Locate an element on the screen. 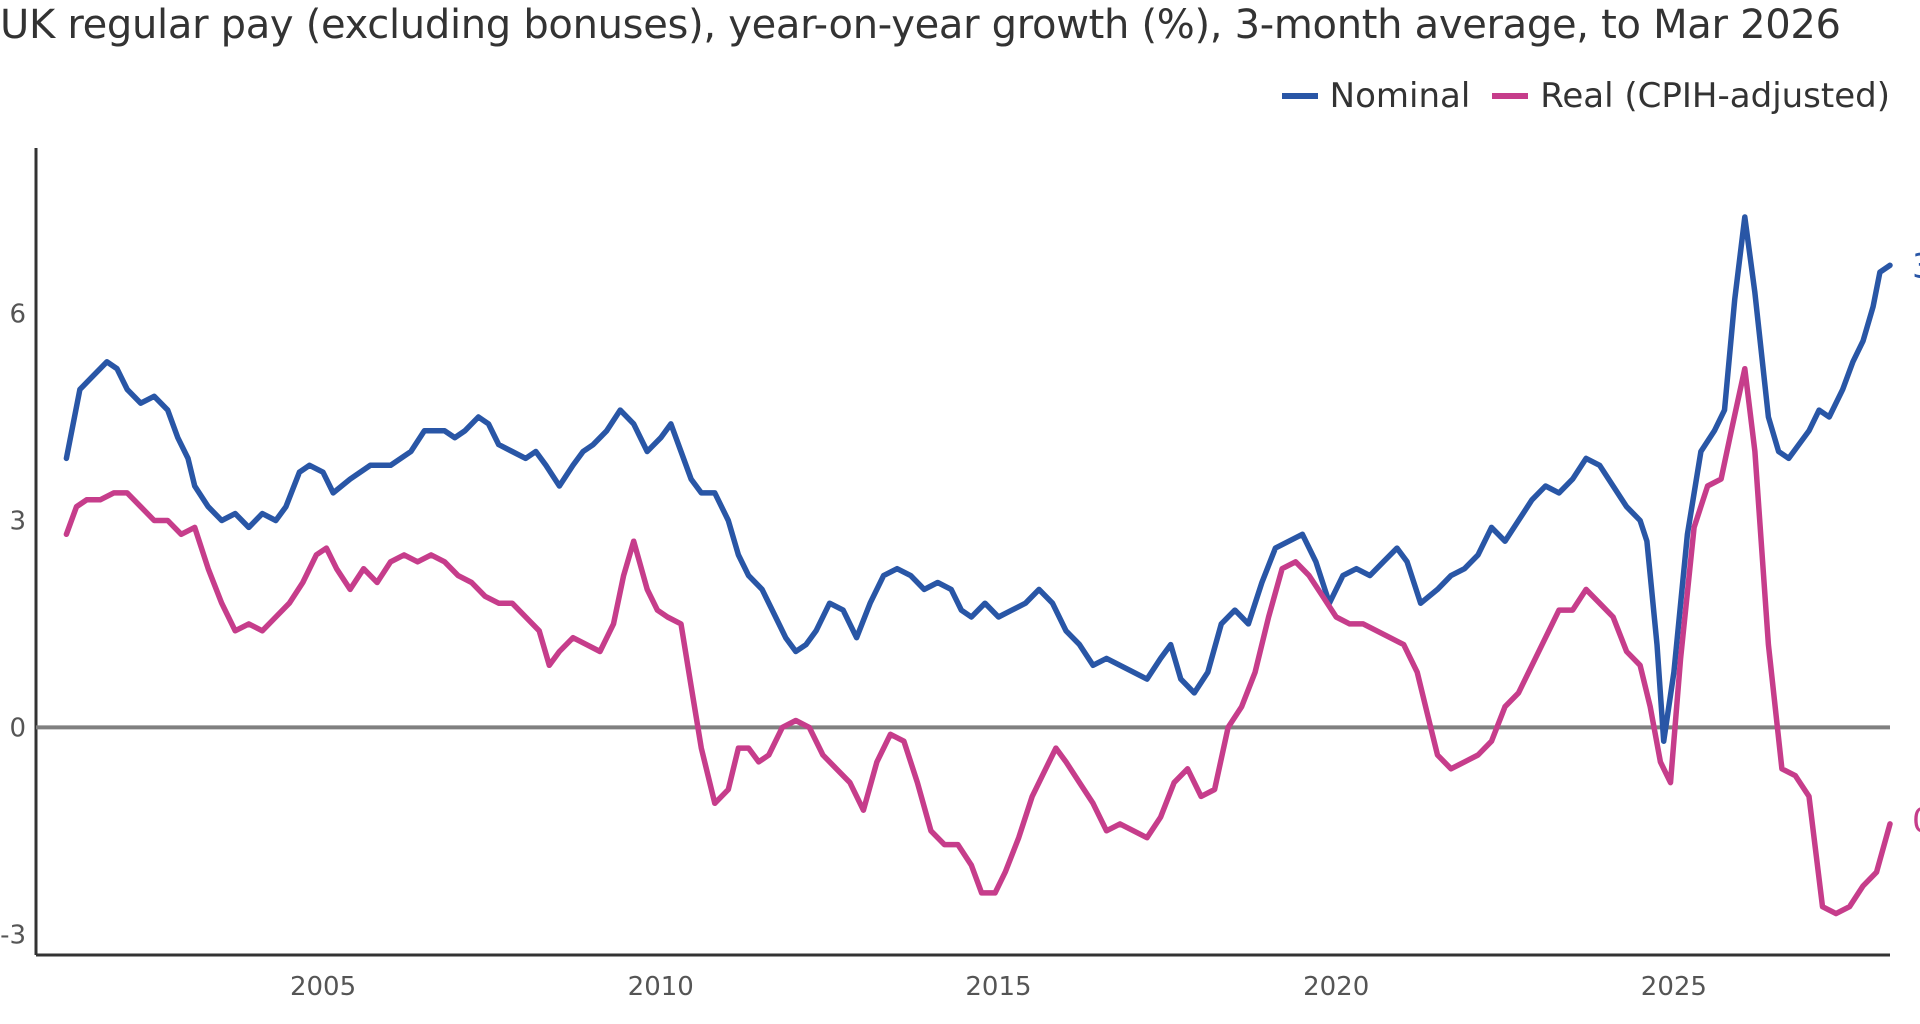 Image resolution: width=1920 pixels, height=1024 pixels. y-tick-label: 3 is located at coordinates (17, 521).